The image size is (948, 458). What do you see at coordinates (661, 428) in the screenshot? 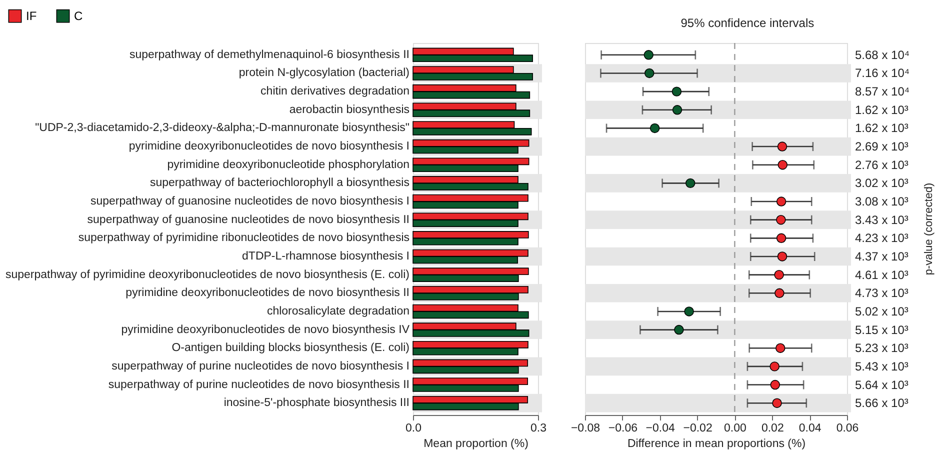
I see `x-tick-label: −0.04` at bounding box center [661, 428].